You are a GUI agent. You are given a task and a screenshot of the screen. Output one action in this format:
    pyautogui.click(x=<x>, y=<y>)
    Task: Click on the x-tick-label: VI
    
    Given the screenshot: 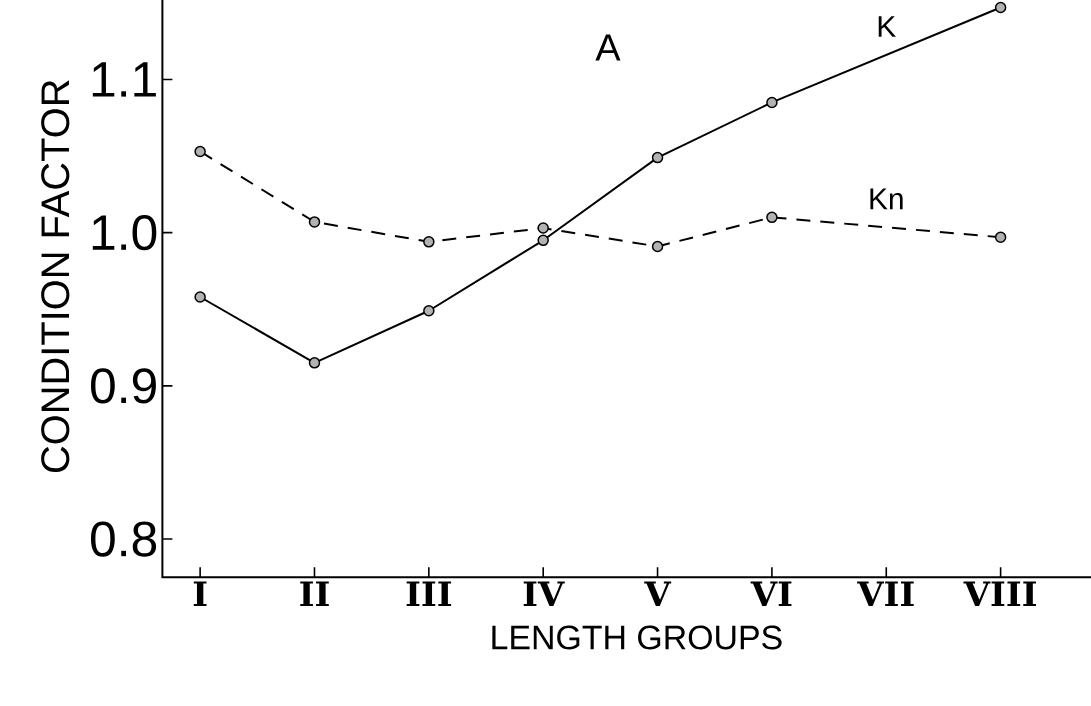 What is the action you would take?
    pyautogui.click(x=771, y=594)
    